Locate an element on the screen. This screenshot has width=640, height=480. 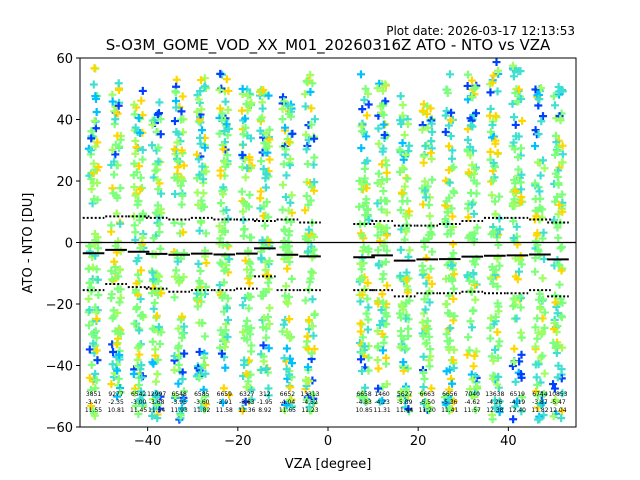
bin-stat-3-0: 12997 is located at coordinates (156, 394).